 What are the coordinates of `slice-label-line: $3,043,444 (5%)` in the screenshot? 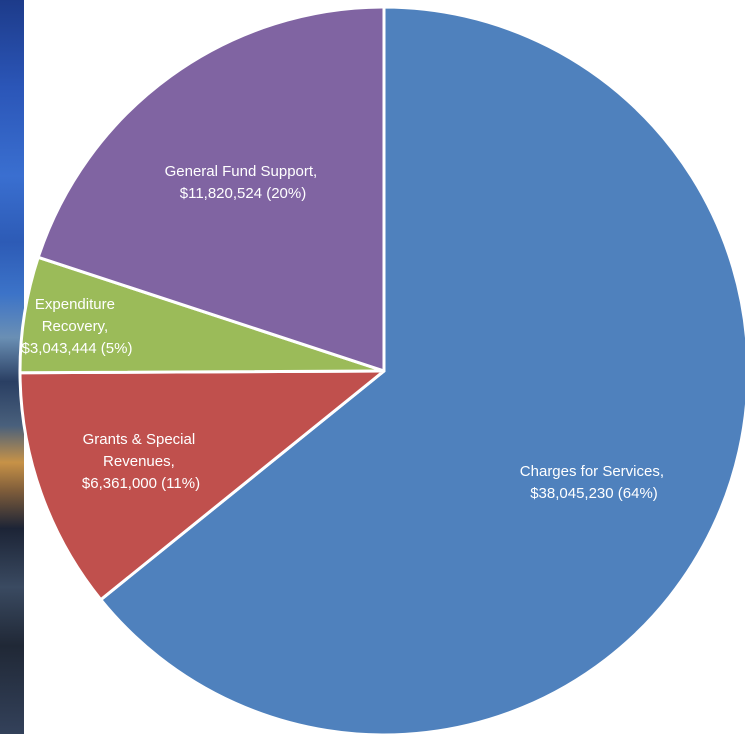 It's located at (77, 348).